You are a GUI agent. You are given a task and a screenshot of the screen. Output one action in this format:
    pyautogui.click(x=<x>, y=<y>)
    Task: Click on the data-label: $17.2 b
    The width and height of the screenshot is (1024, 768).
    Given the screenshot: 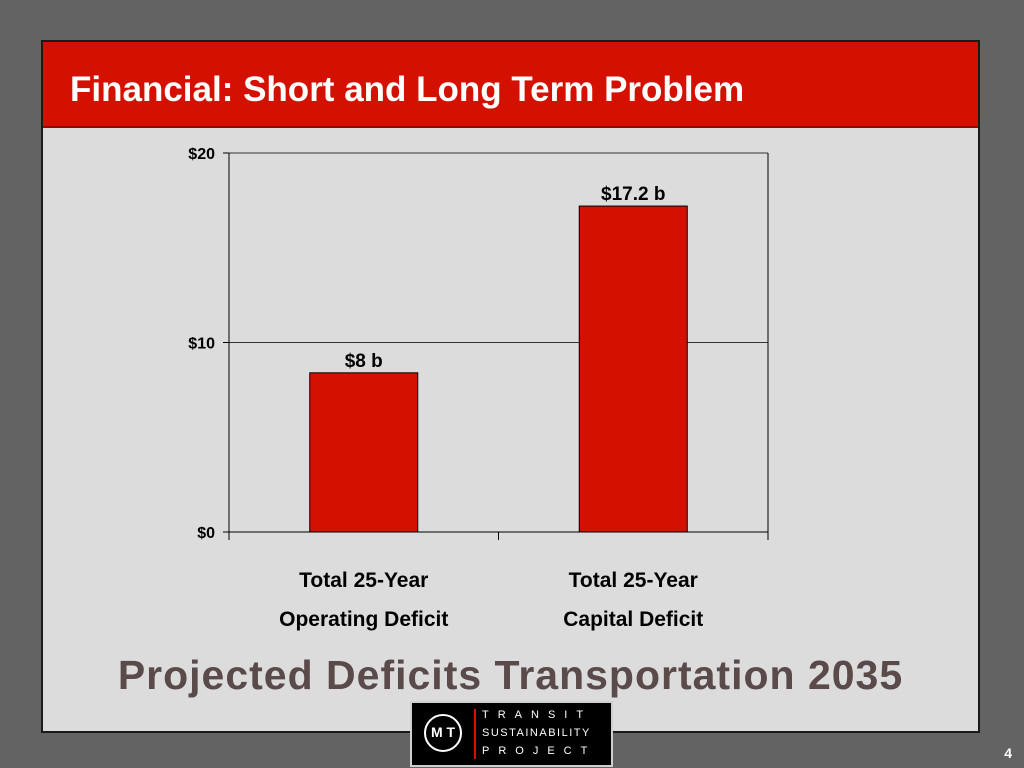 What is the action you would take?
    pyautogui.click(x=633, y=194)
    